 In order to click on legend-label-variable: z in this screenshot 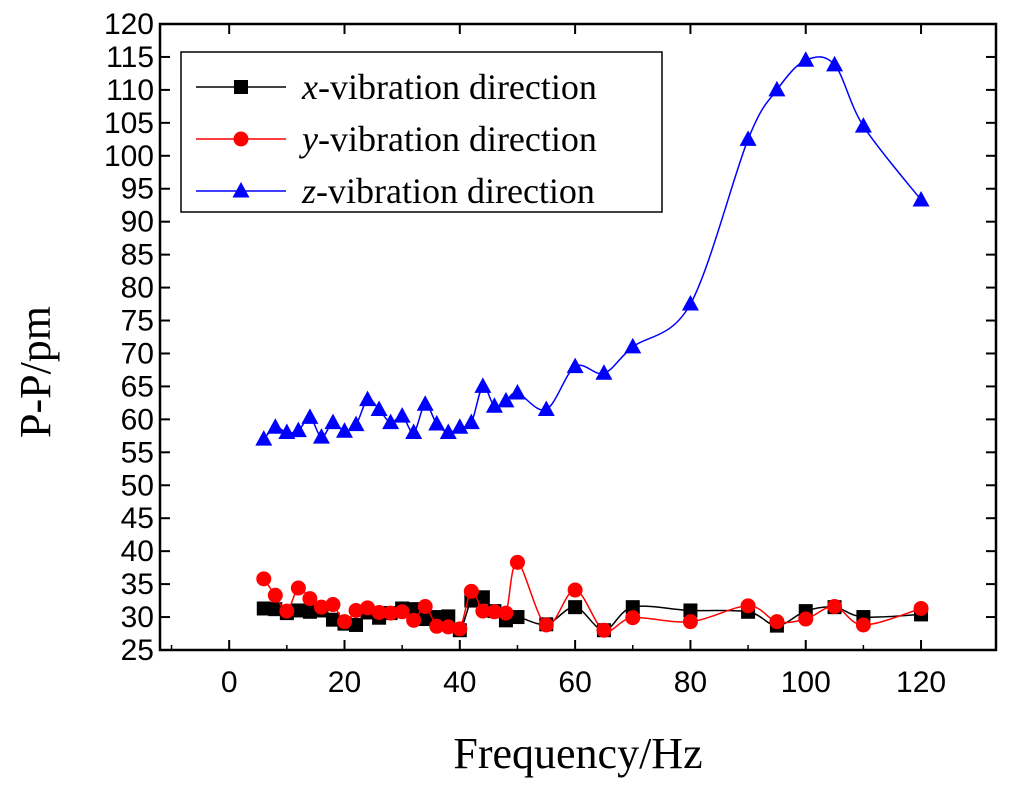, I will do `click(308, 191)`.